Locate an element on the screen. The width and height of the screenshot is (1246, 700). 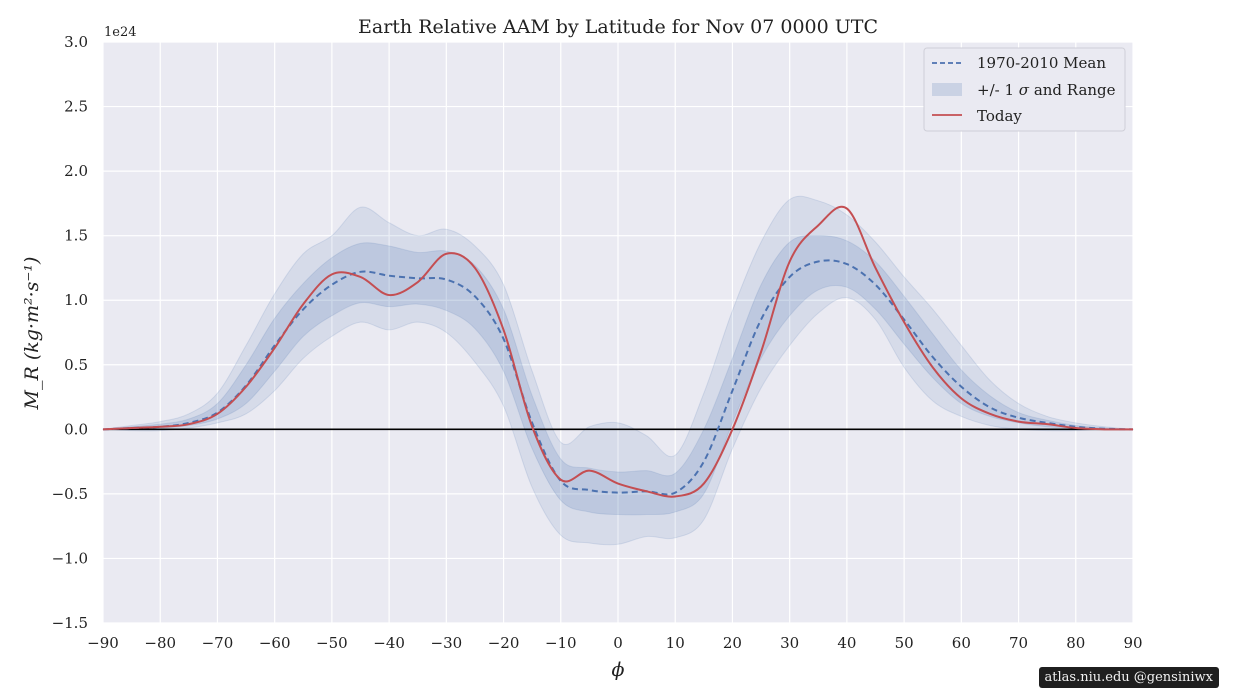
y-offset-label: 1e24 is located at coordinates (120, 32).